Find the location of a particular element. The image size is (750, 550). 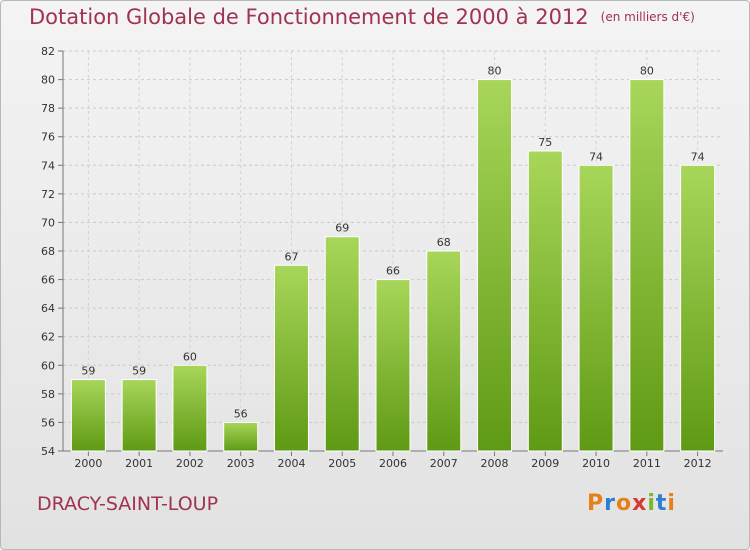

x-tick-label: 2007 is located at coordinates (444, 463).